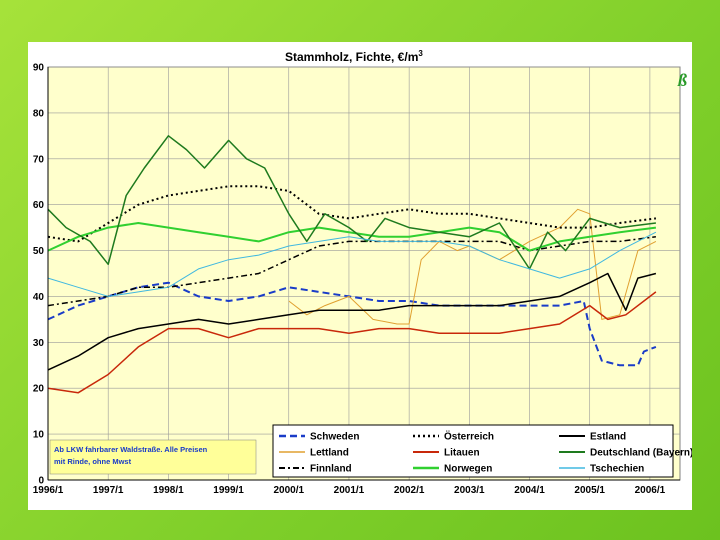  Describe the element at coordinates (650, 490) in the screenshot. I see `x-tick-label: 2006/1` at that location.